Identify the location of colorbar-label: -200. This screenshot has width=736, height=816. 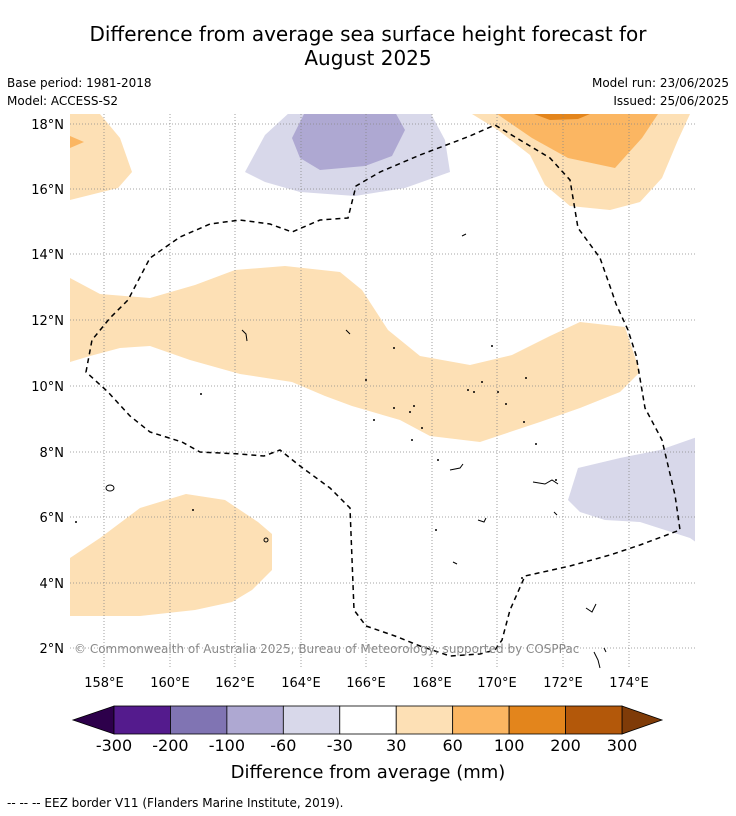
(170, 745).